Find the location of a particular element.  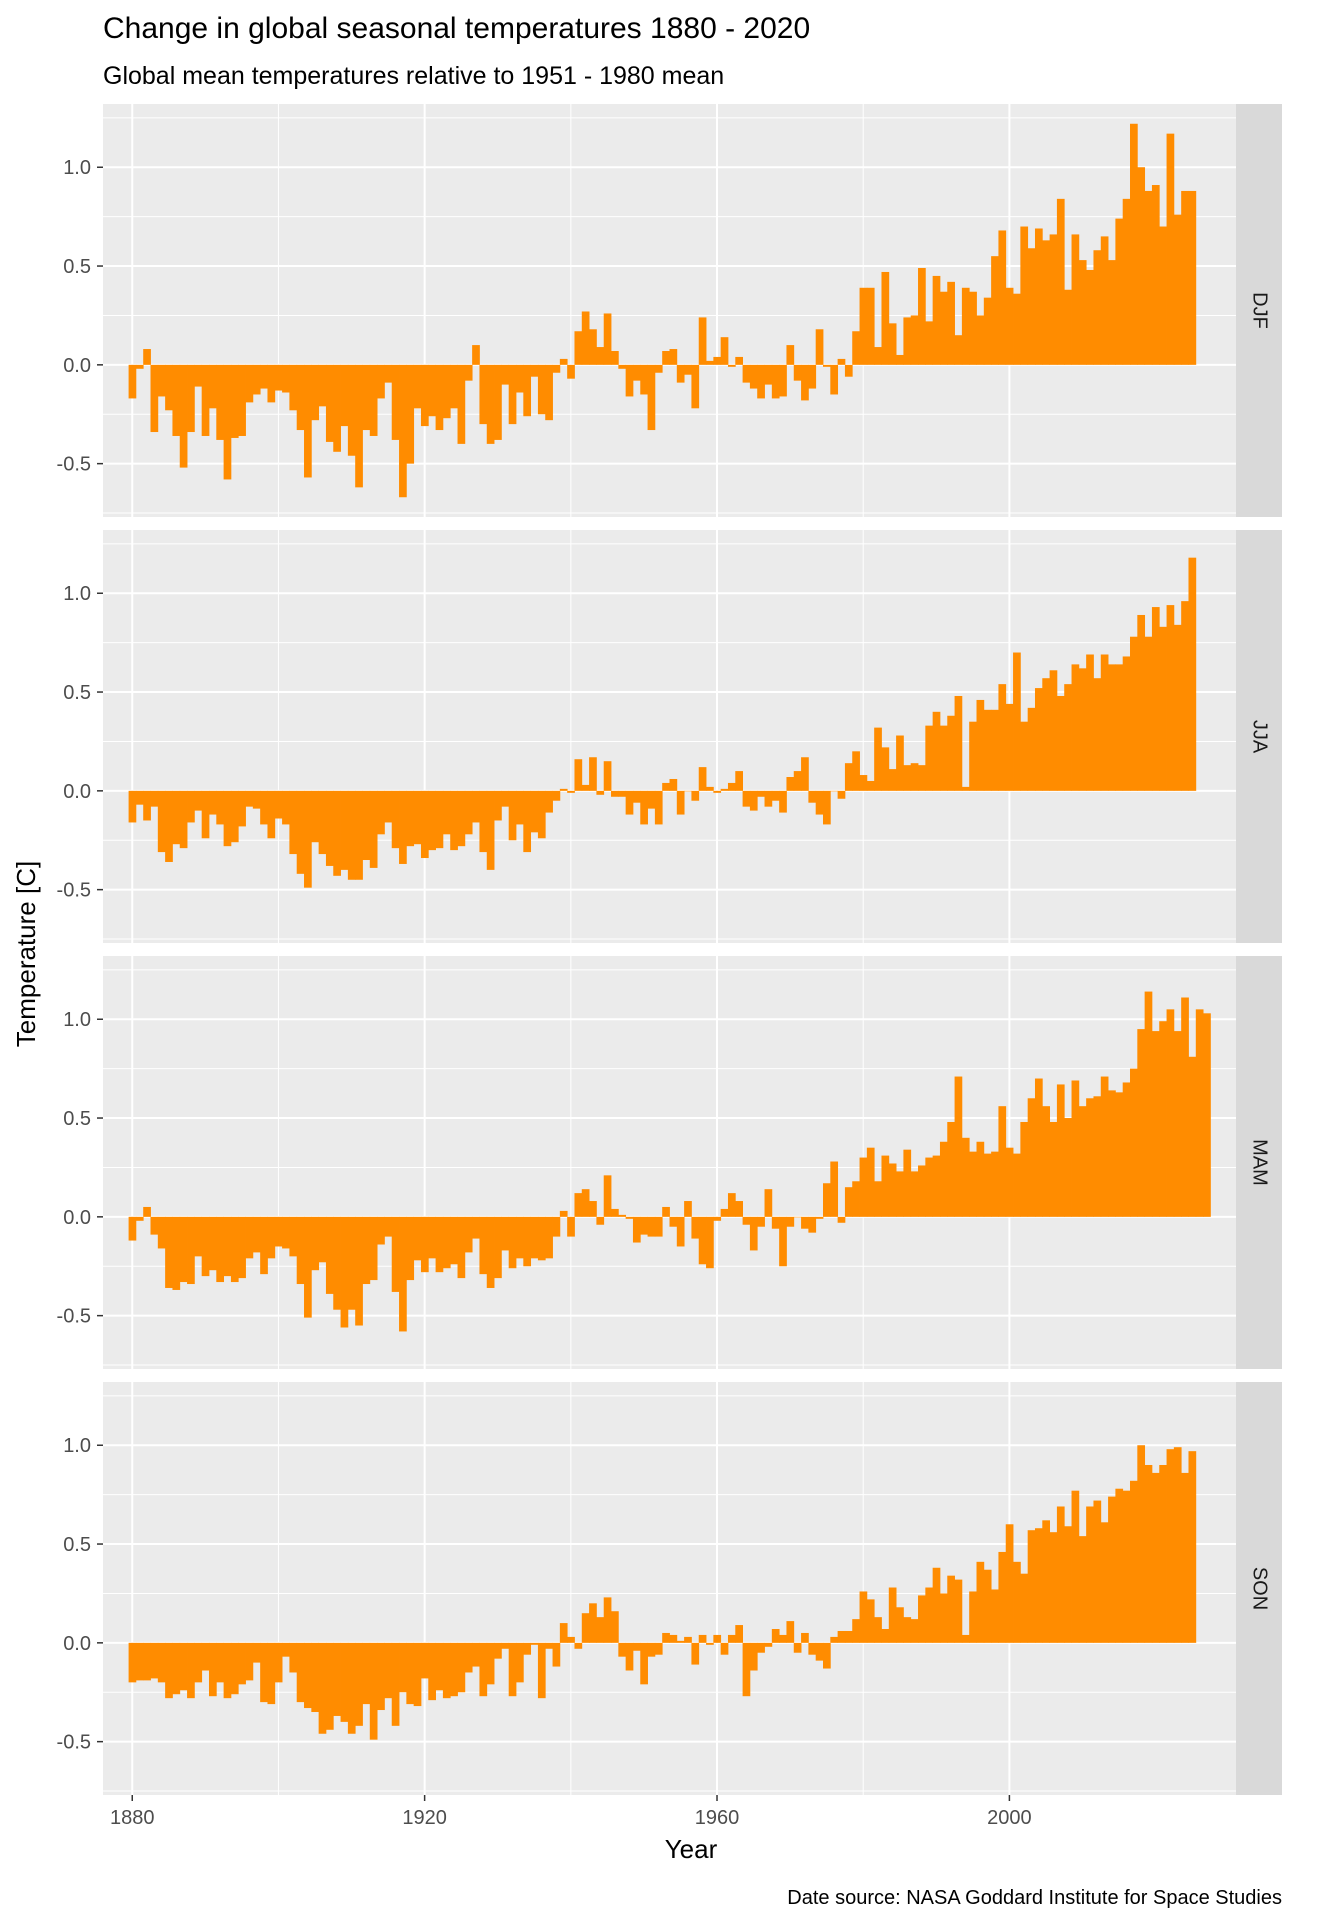

bar-djf-1930 is located at coordinates (498, 402).